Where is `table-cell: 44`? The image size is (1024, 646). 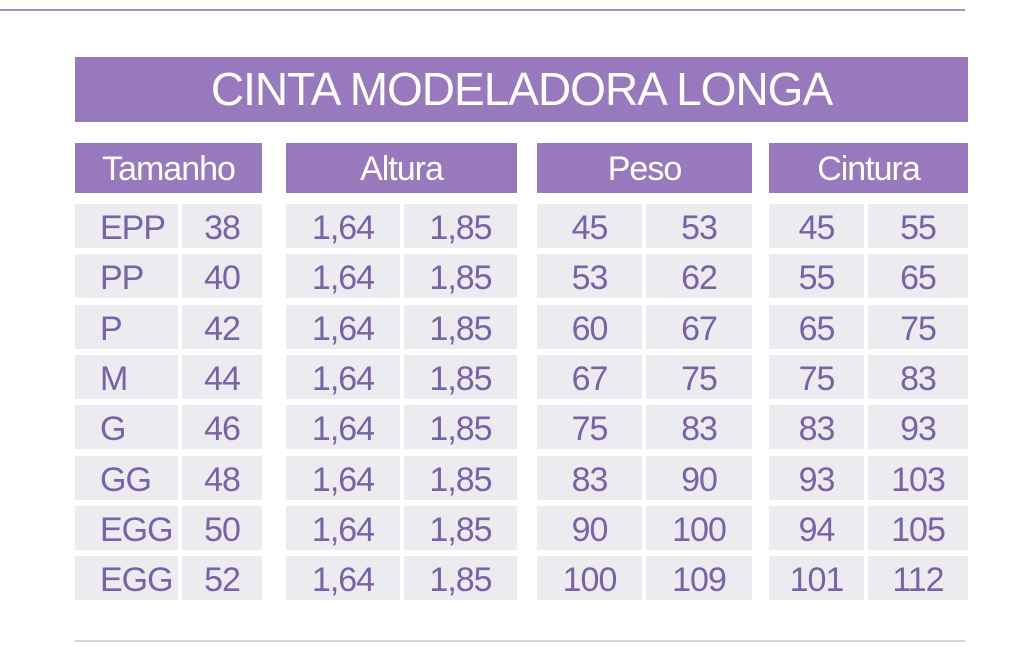 table-cell: 44 is located at coordinates (222, 376).